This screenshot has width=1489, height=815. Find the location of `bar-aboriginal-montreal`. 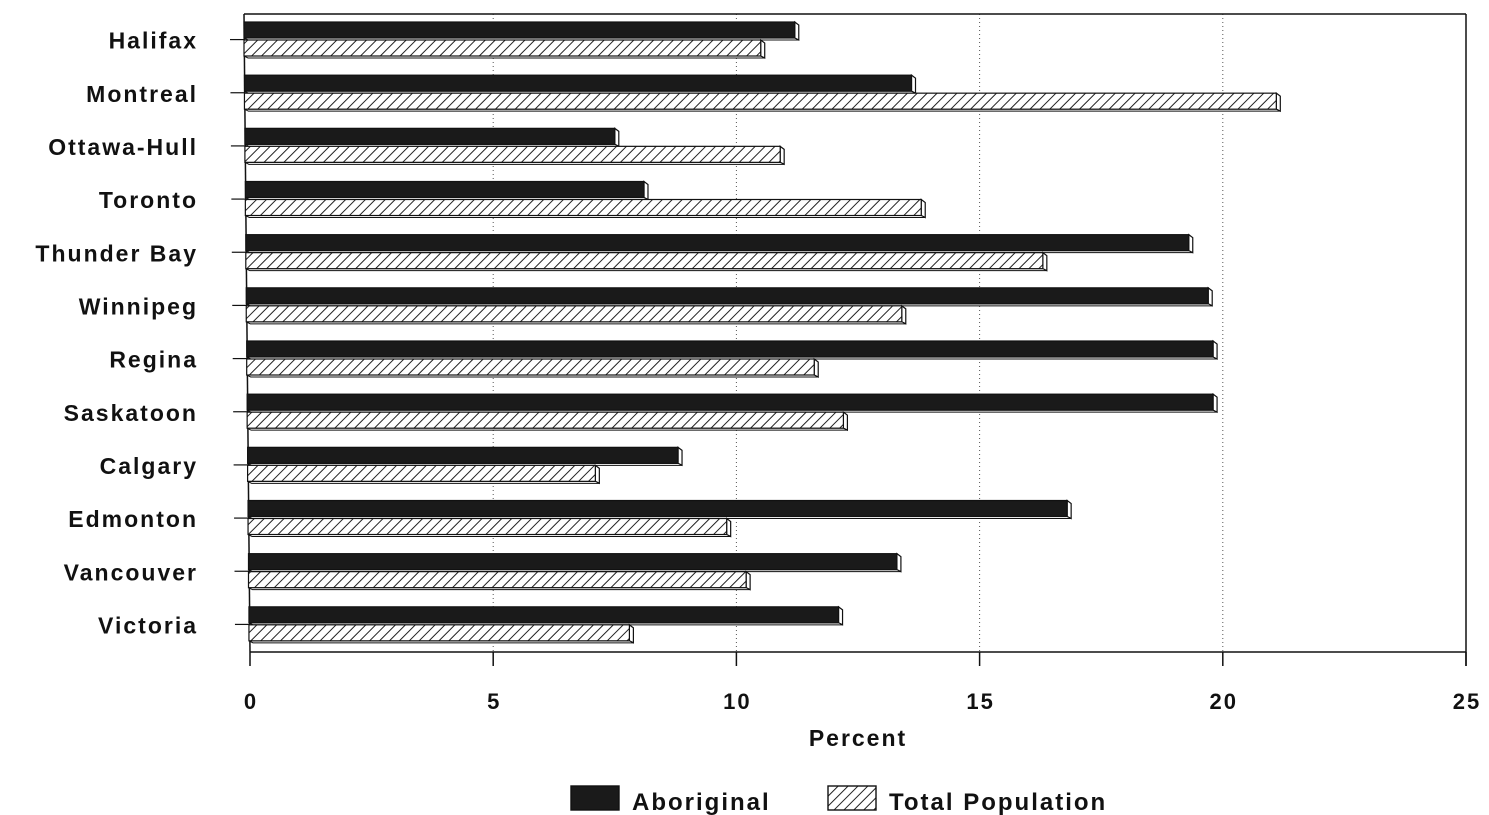

bar-aboriginal-montreal is located at coordinates (580, 84).